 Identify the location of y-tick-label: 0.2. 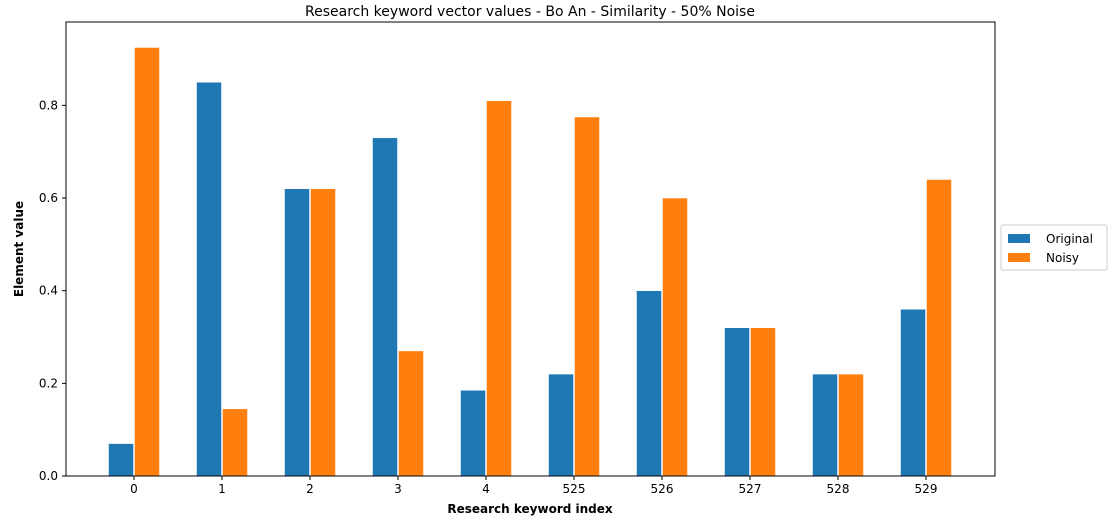
(48, 383).